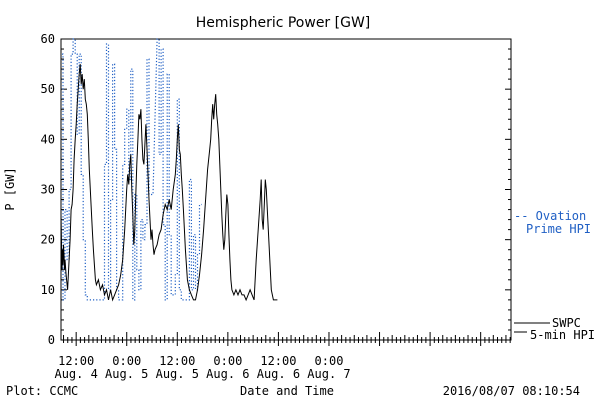  What do you see at coordinates (48, 190) in the screenshot?
I see `y-tick-label: 30` at bounding box center [48, 190].